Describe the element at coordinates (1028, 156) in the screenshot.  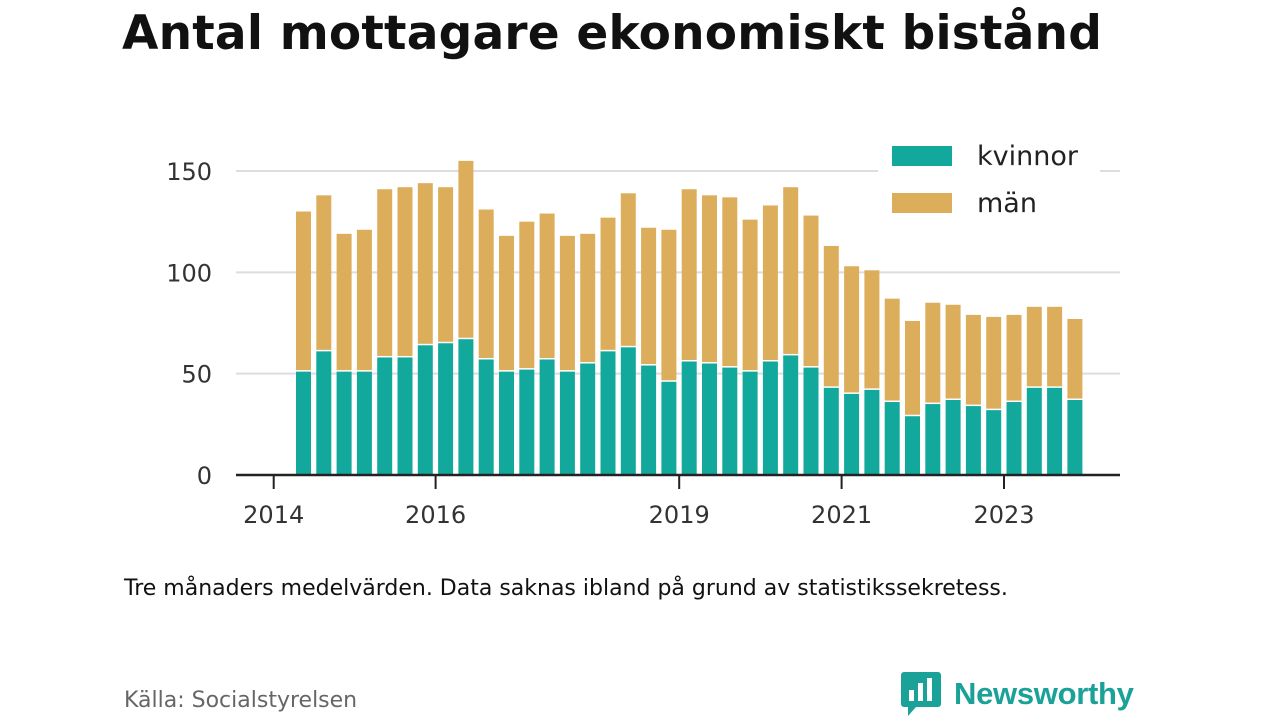
I see `legend-label: kvinnor` at that location.